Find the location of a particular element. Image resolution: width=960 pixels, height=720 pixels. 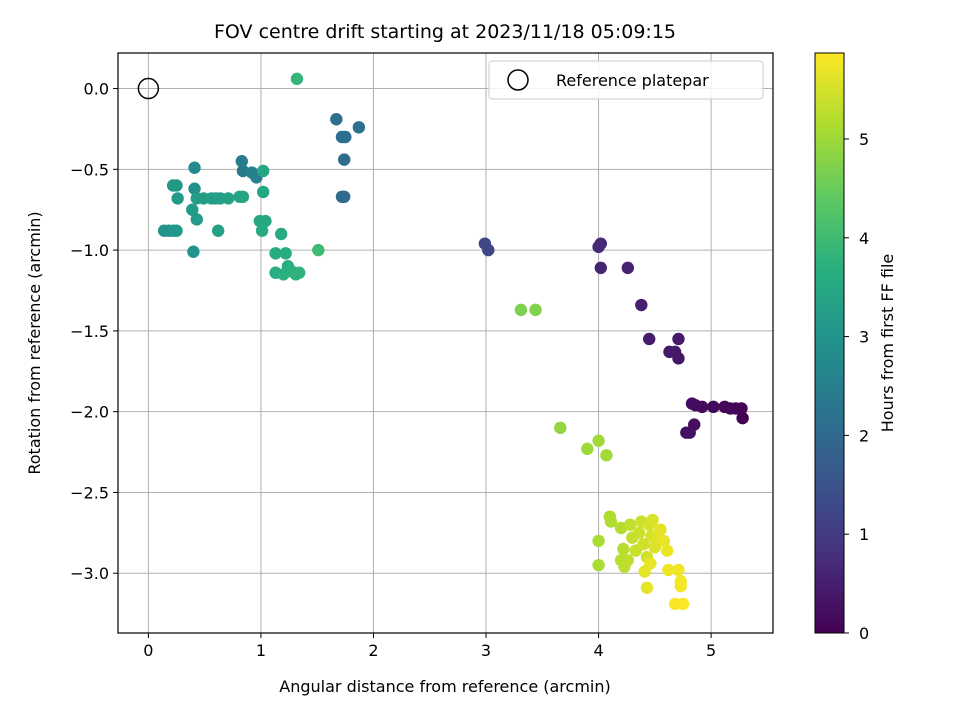

x-axis-ticks: 0 1 2 3 4 5 is located at coordinates (429, 646).